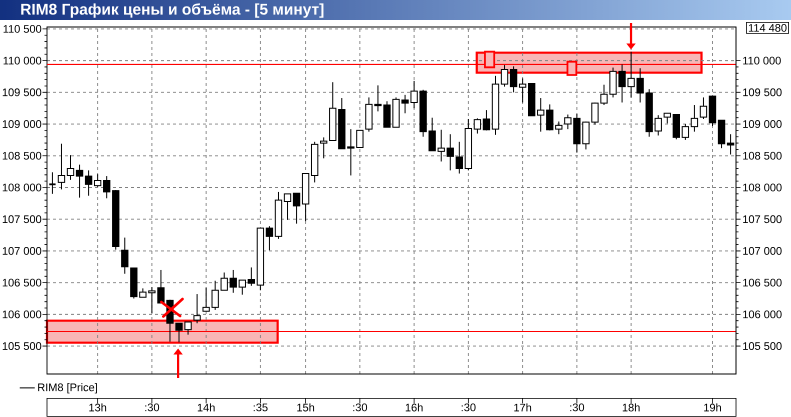  What do you see at coordinates (762, 92) in the screenshot?
I see `y2-tick-label: 109 500` at bounding box center [762, 92].